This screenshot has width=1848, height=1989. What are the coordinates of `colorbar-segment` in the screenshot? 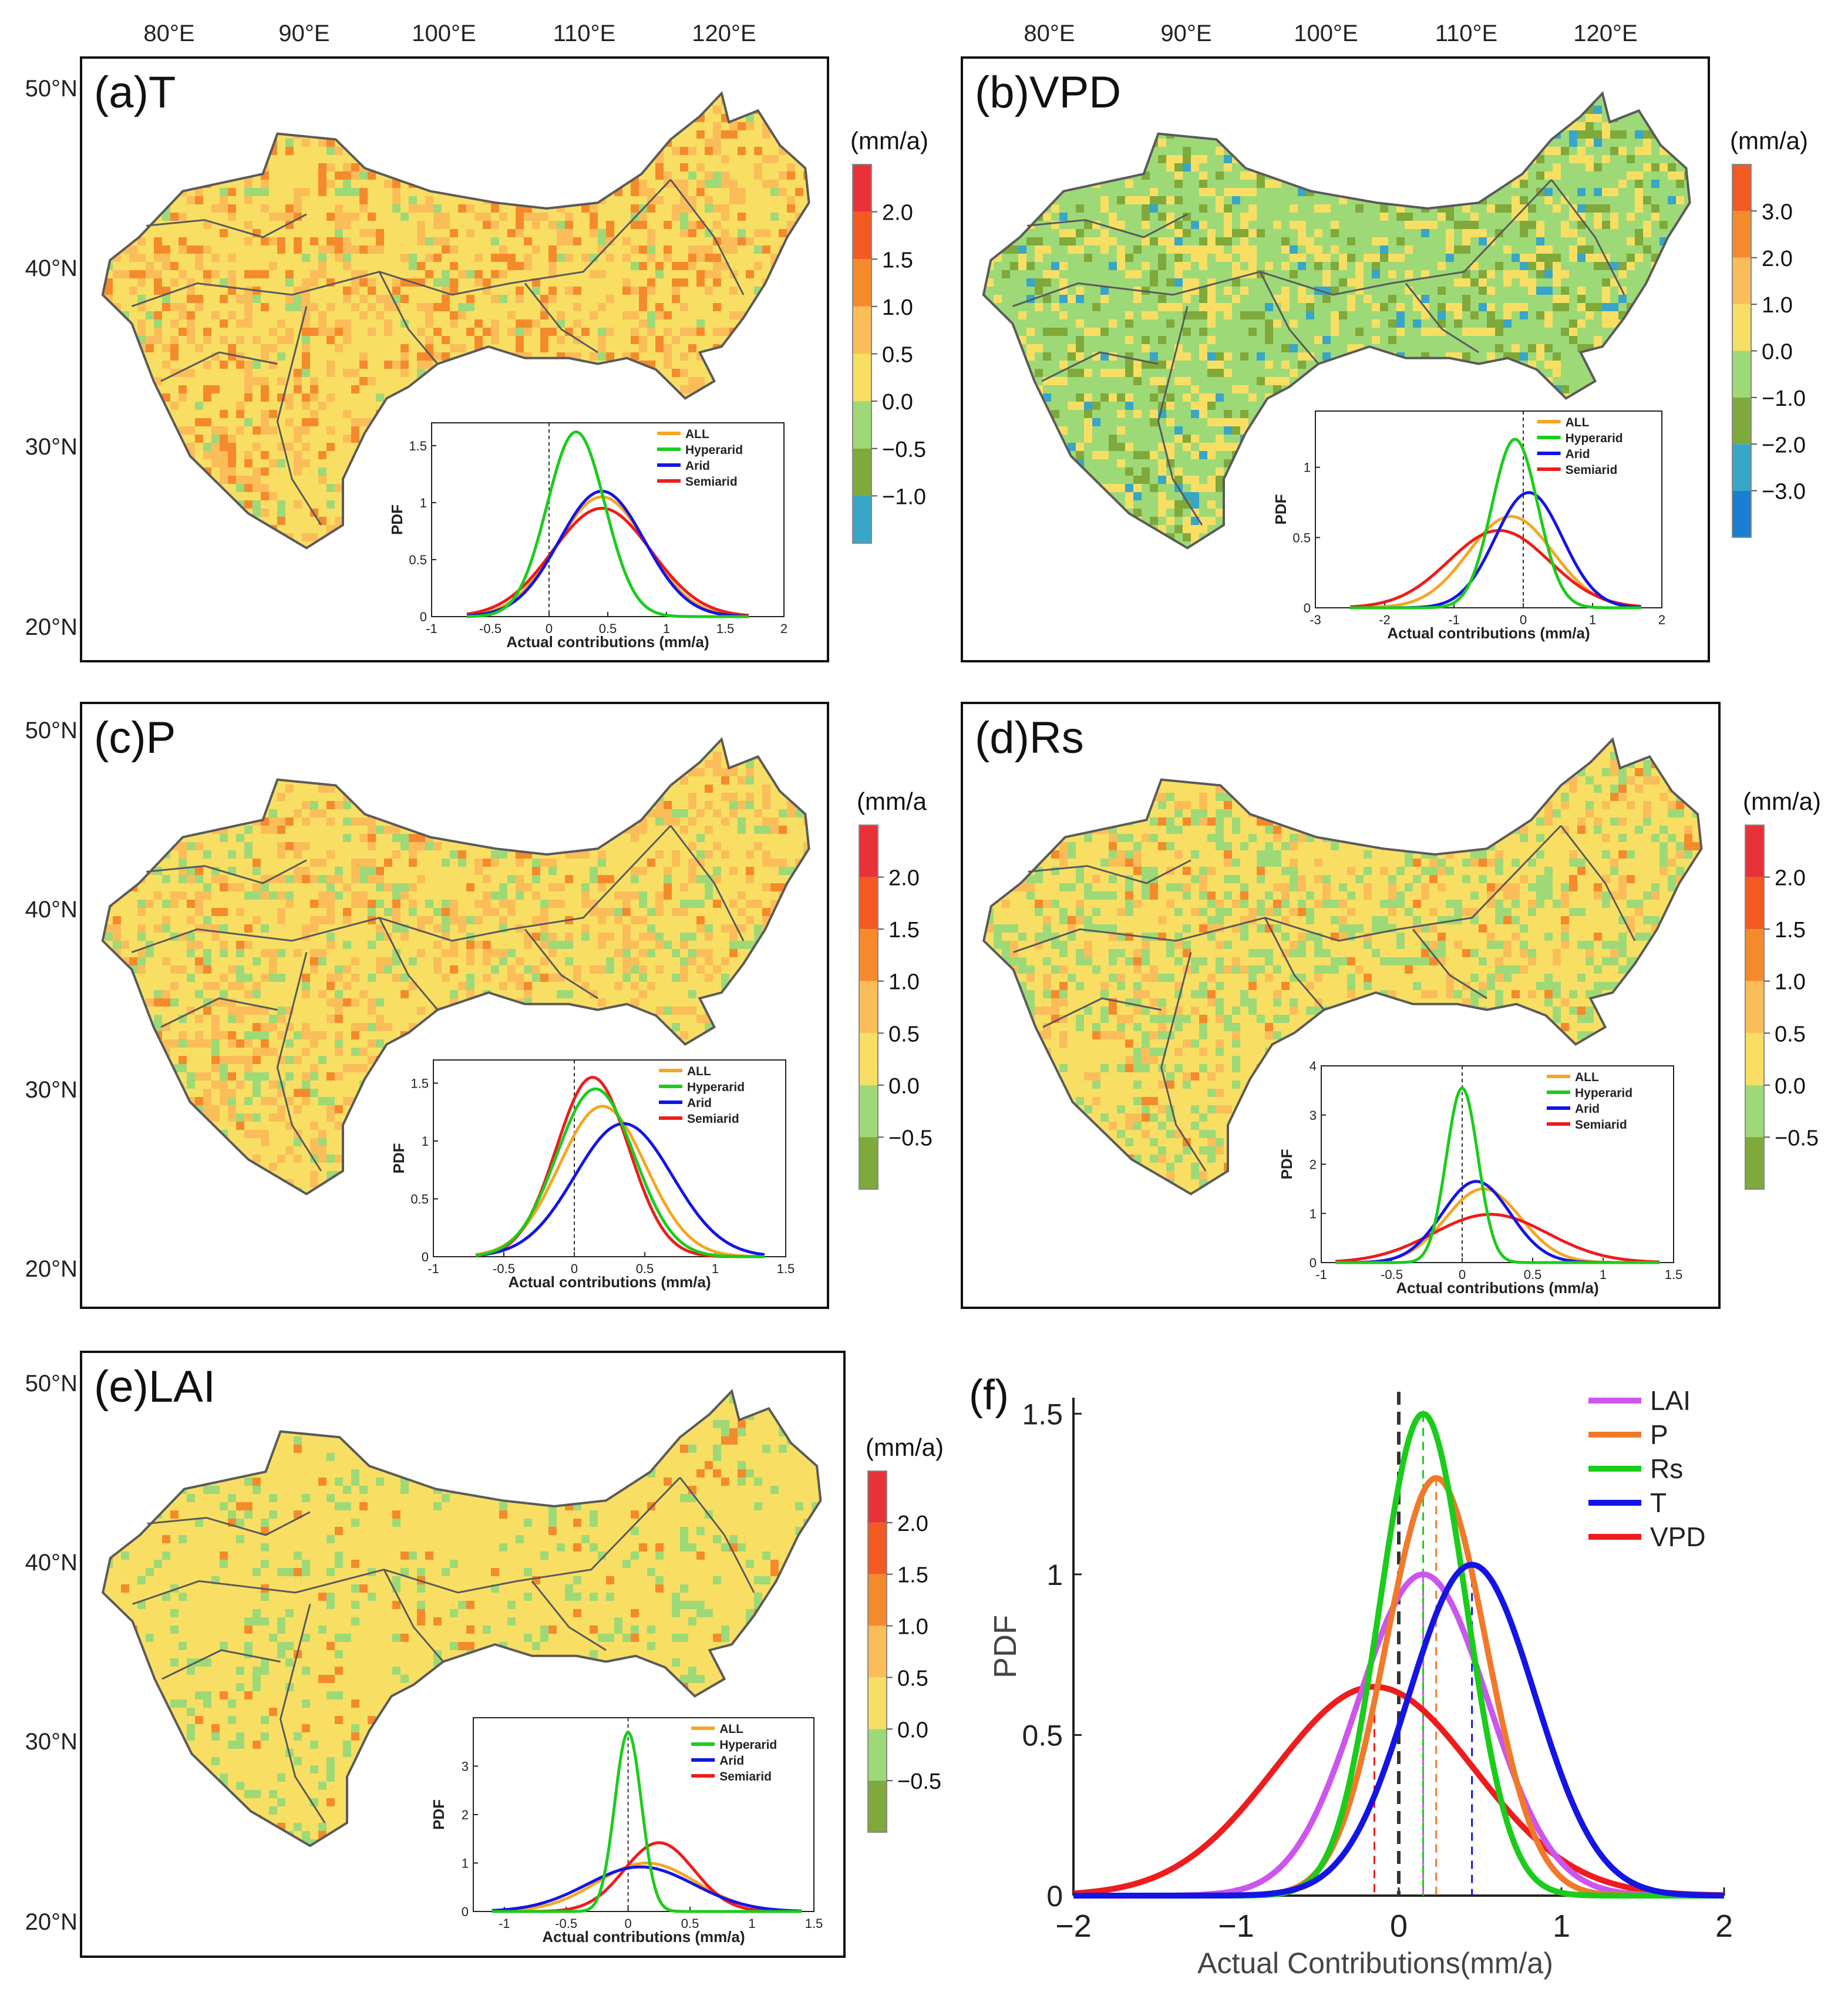 It's located at (1741, 327).